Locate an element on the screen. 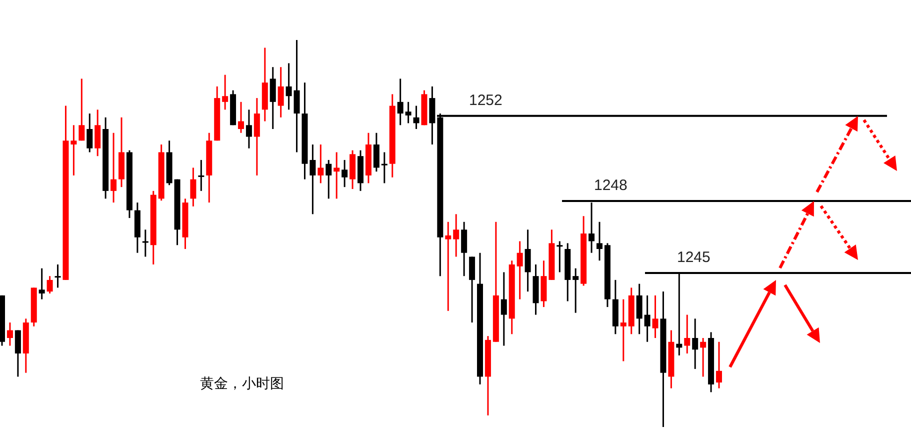  annotation: 黄金，小时图 is located at coordinates (242, 384).